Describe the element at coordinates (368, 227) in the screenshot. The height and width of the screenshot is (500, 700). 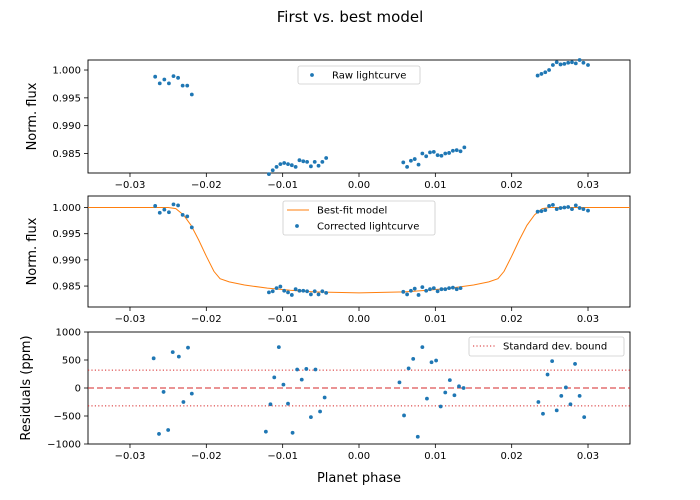
I see `legend-label: Corrected lightcurve` at that location.